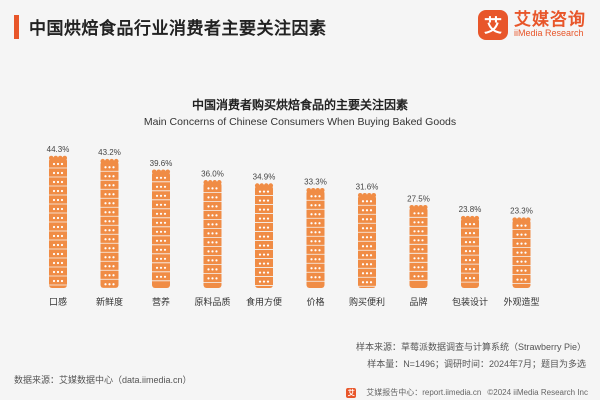 The image size is (600, 400). I want to click on value-label: 31.6%, so click(367, 186).